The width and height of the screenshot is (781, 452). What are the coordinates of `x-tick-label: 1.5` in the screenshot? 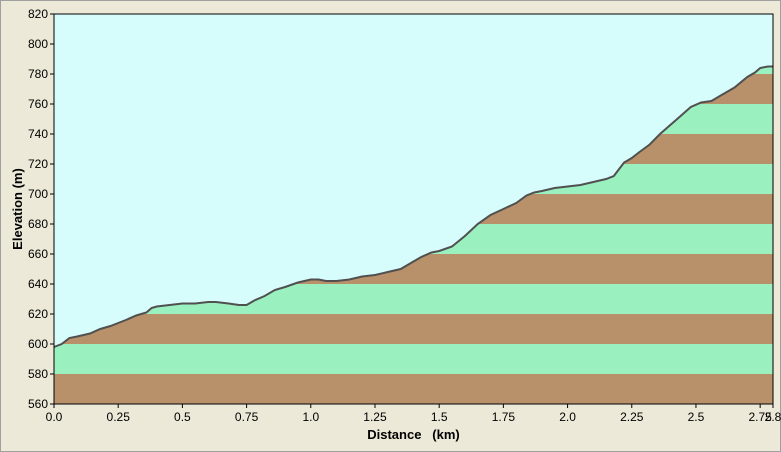 It's located at (439, 417).